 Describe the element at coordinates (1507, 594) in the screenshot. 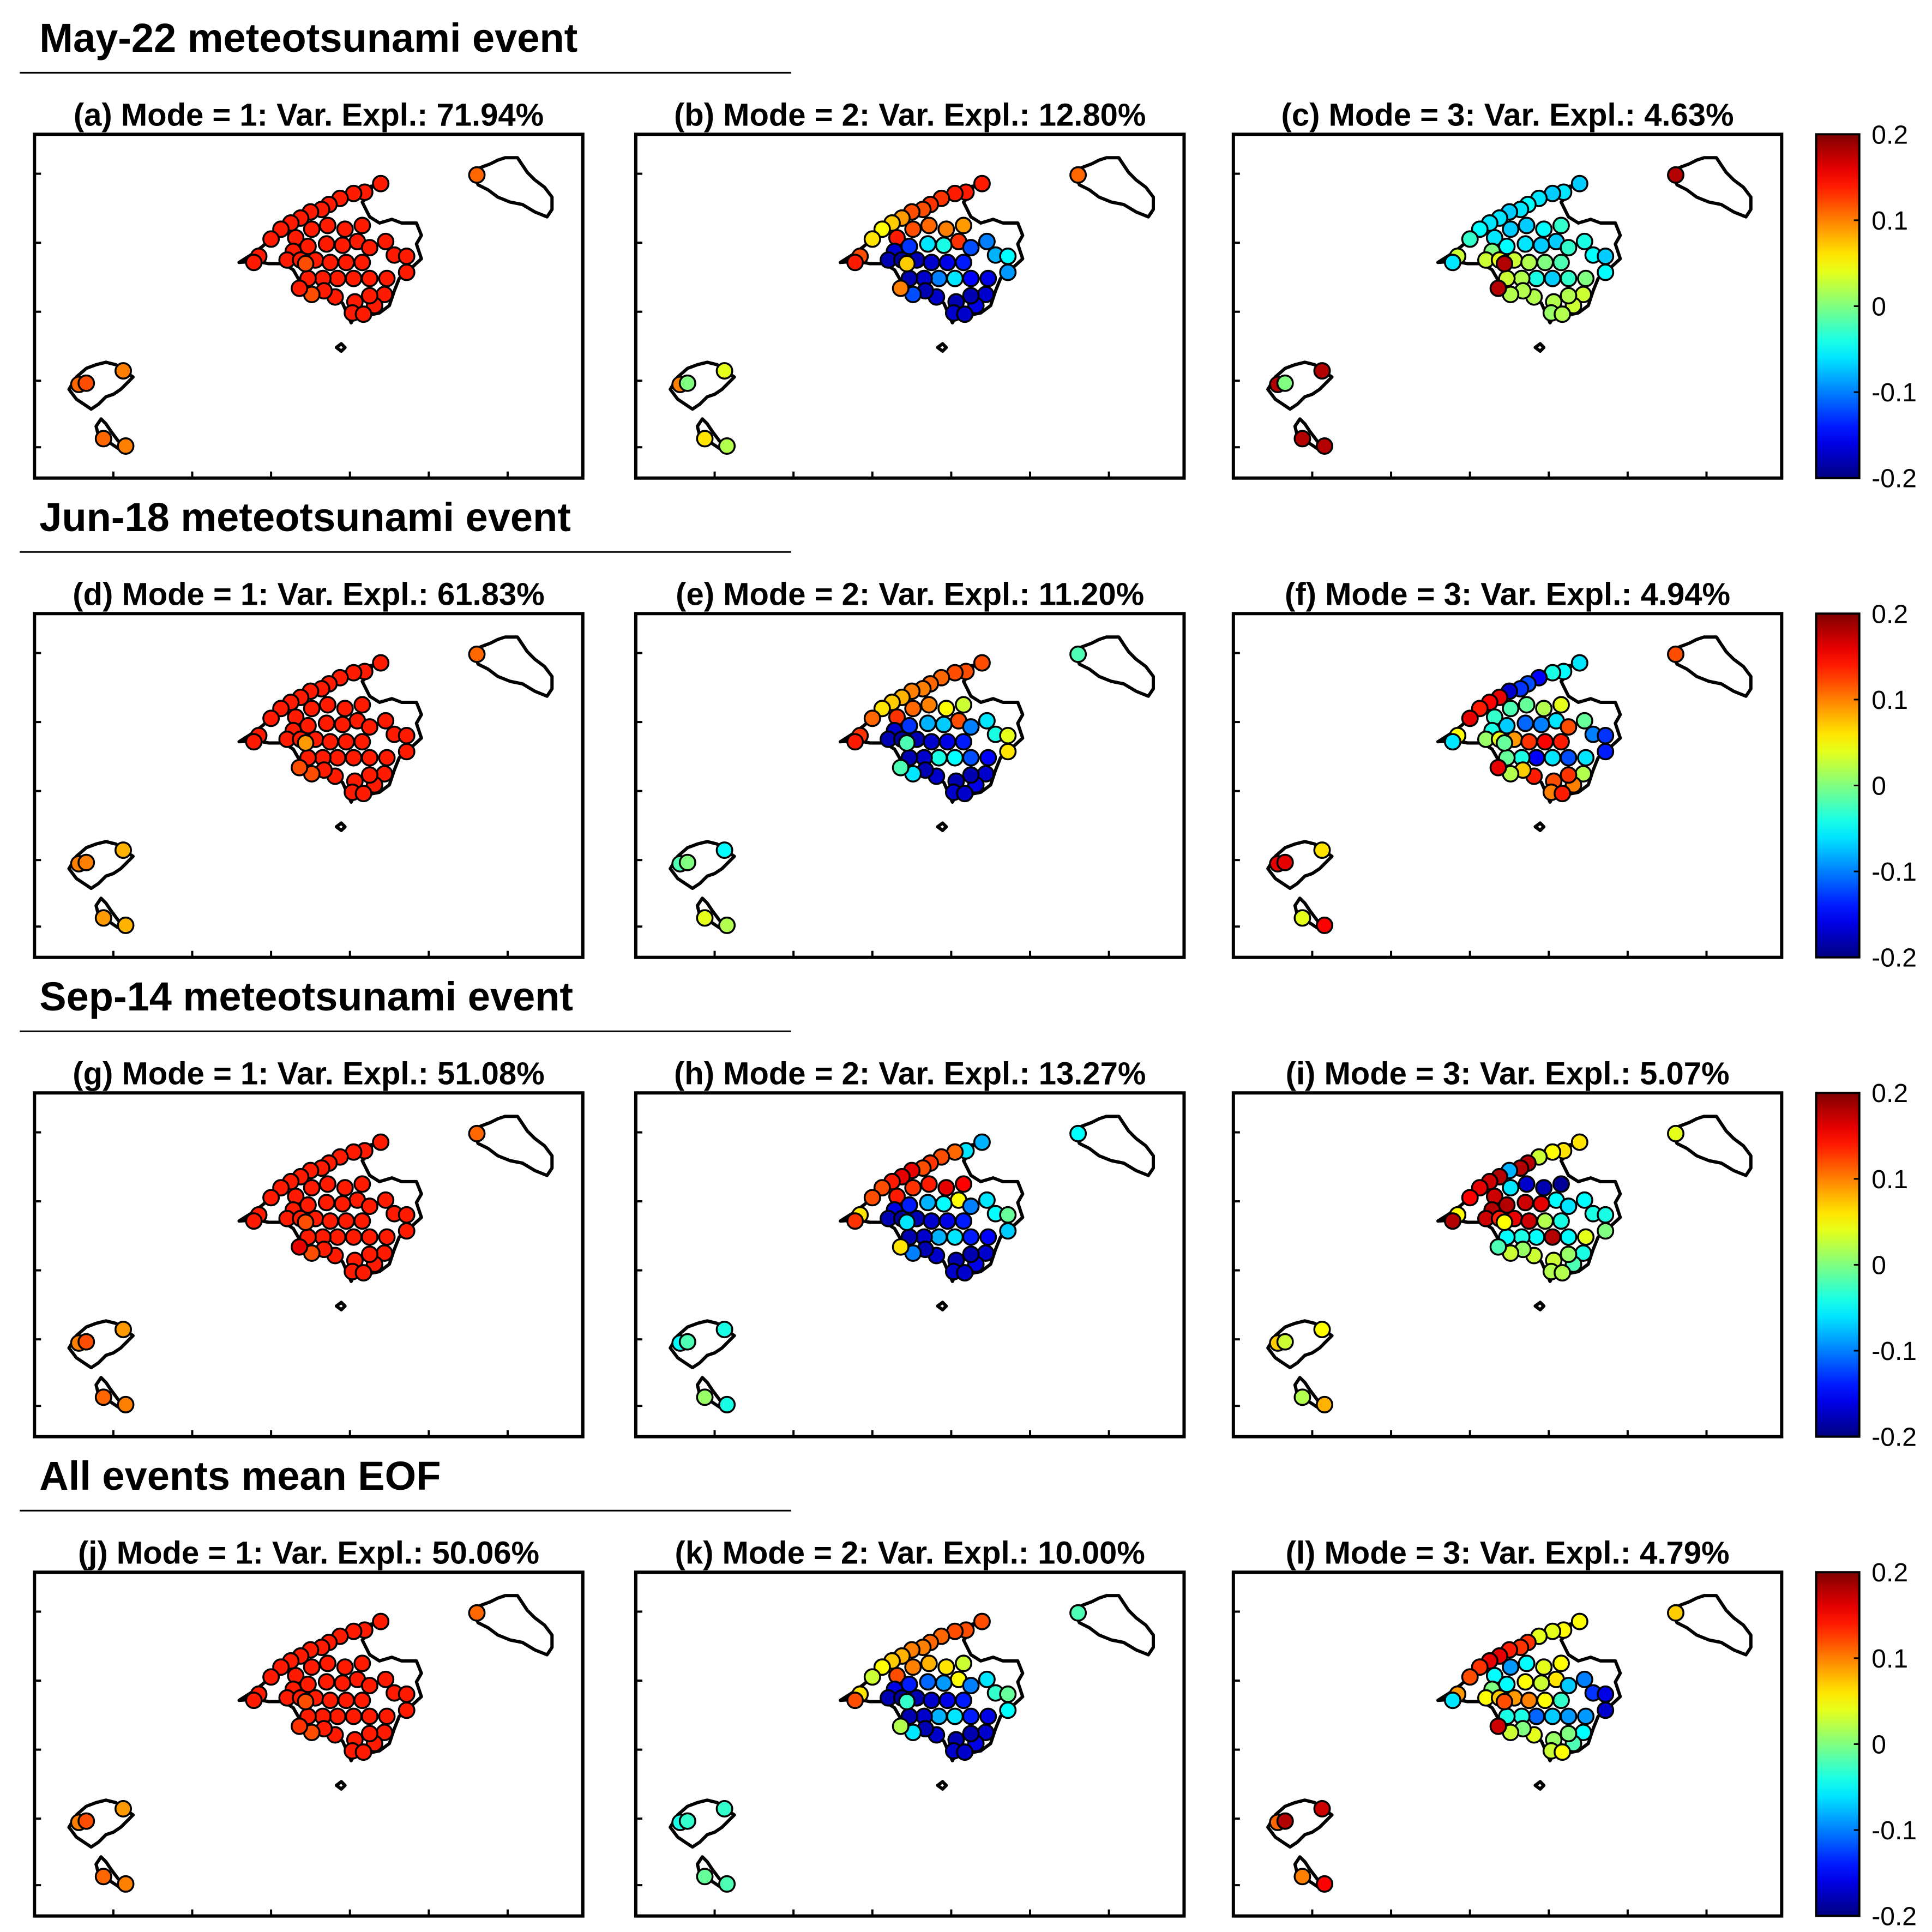

I see `panel-title: (f) Mode = 3: Var. Expl.: 4.94%` at that location.